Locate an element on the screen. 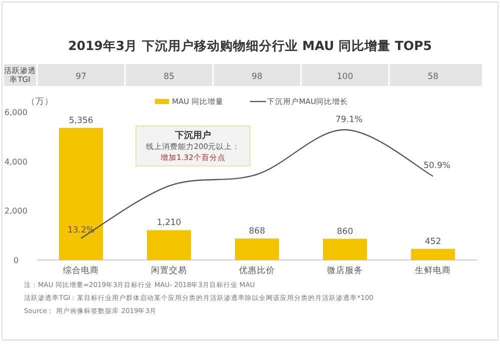 This screenshot has height=362, width=500. data-label: 868 is located at coordinates (257, 231).